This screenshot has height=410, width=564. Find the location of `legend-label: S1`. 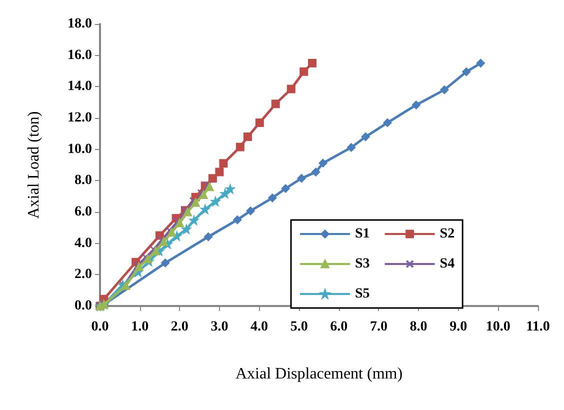

legend-label: S1 is located at coordinates (362, 234).